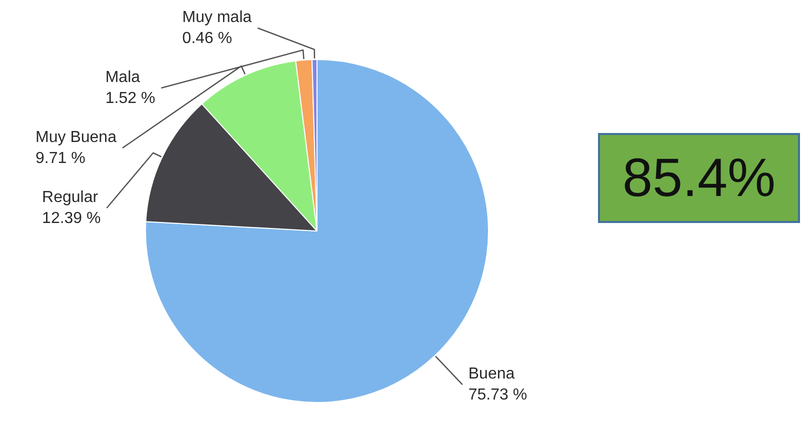  Describe the element at coordinates (71, 218) in the screenshot. I see `data-label: 12.39 %` at that location.